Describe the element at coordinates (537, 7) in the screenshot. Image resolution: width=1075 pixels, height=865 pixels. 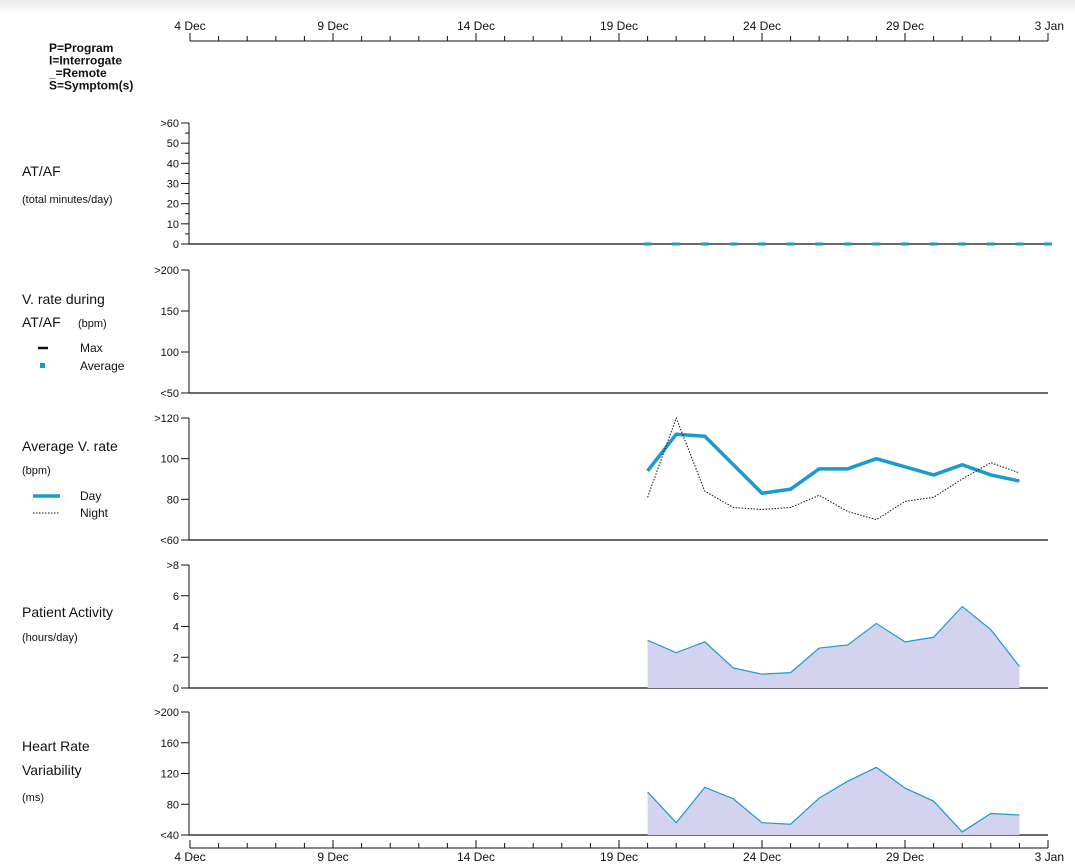
I see `top-shadow` at that location.